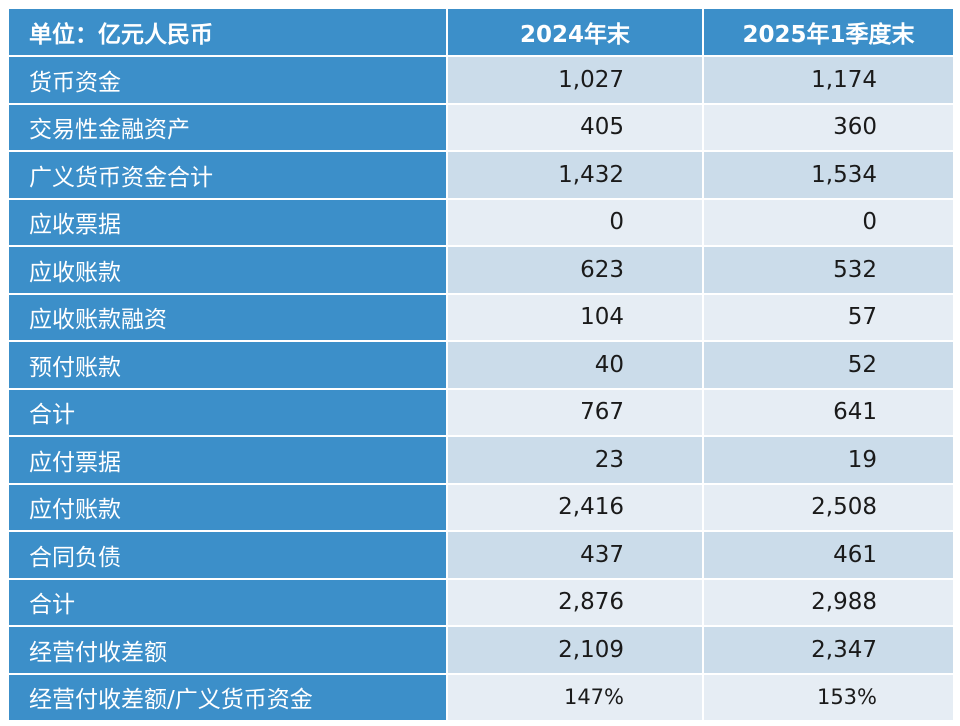 The width and height of the screenshot is (960, 726). What do you see at coordinates (828, 32) in the screenshot?
I see `year-2025q1-header: 2025年1季度末` at bounding box center [828, 32].